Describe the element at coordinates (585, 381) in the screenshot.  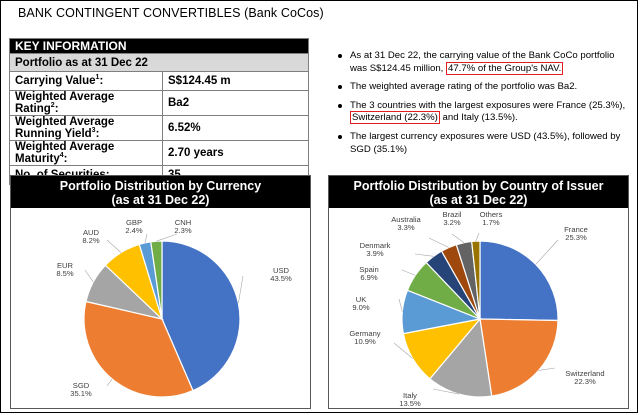
I see `slice-value-switzerland: 22.3%` at that location.